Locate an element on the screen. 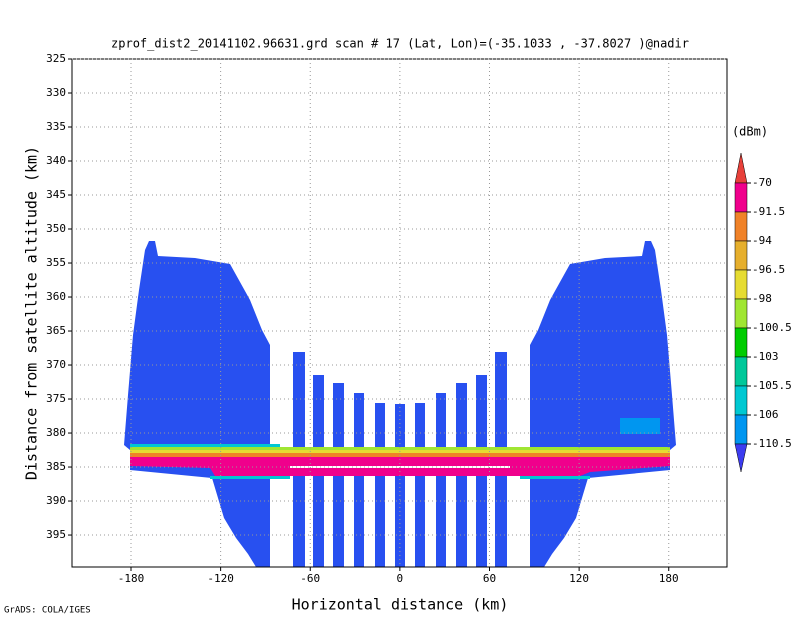 The width and height of the screenshot is (800, 622). colorbar-label: -105.5 is located at coordinates (772, 385).